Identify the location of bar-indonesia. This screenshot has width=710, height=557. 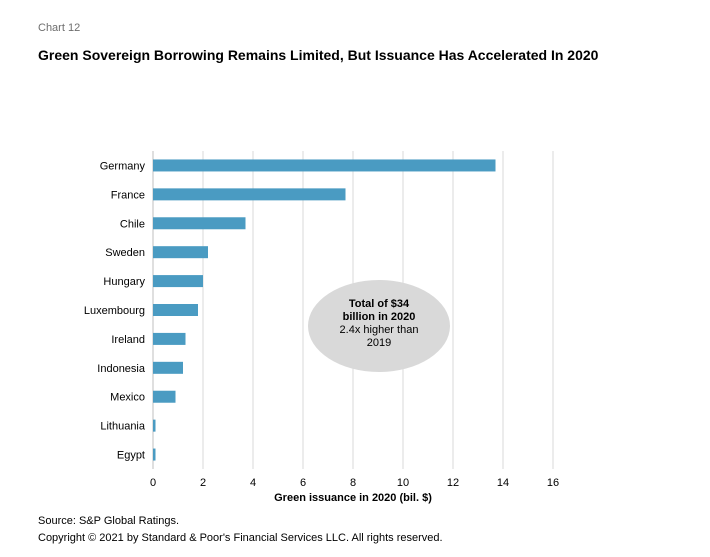
(168, 367).